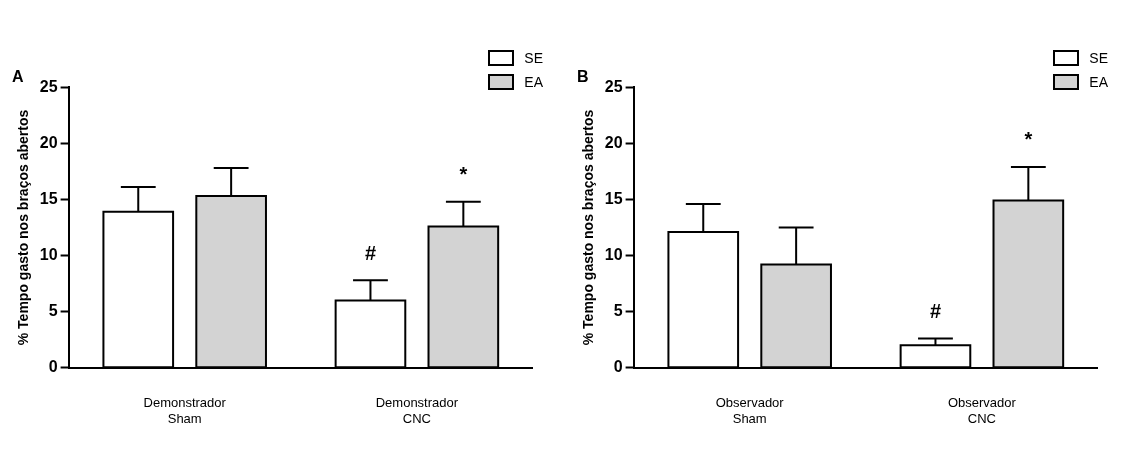  What do you see at coordinates (185, 410) in the screenshot?
I see `x-tick-label: Demonstrador Sham` at bounding box center [185, 410].